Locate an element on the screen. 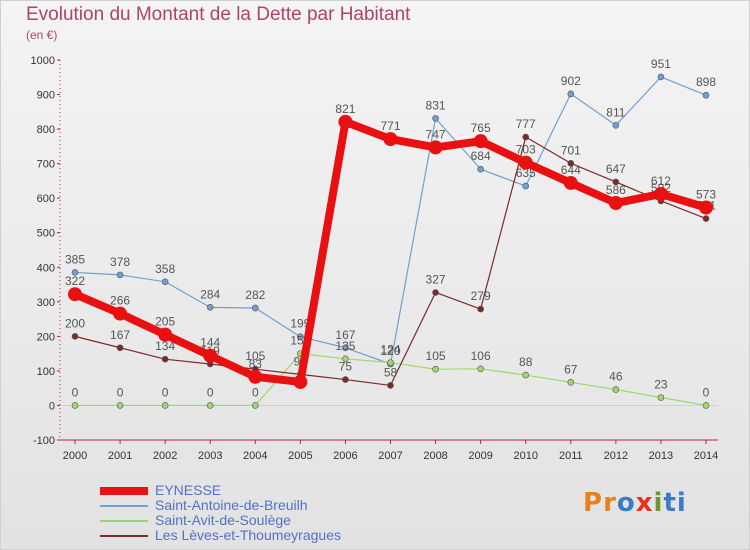 This screenshot has width=750, height=550. data-label: 821 is located at coordinates (345, 109).